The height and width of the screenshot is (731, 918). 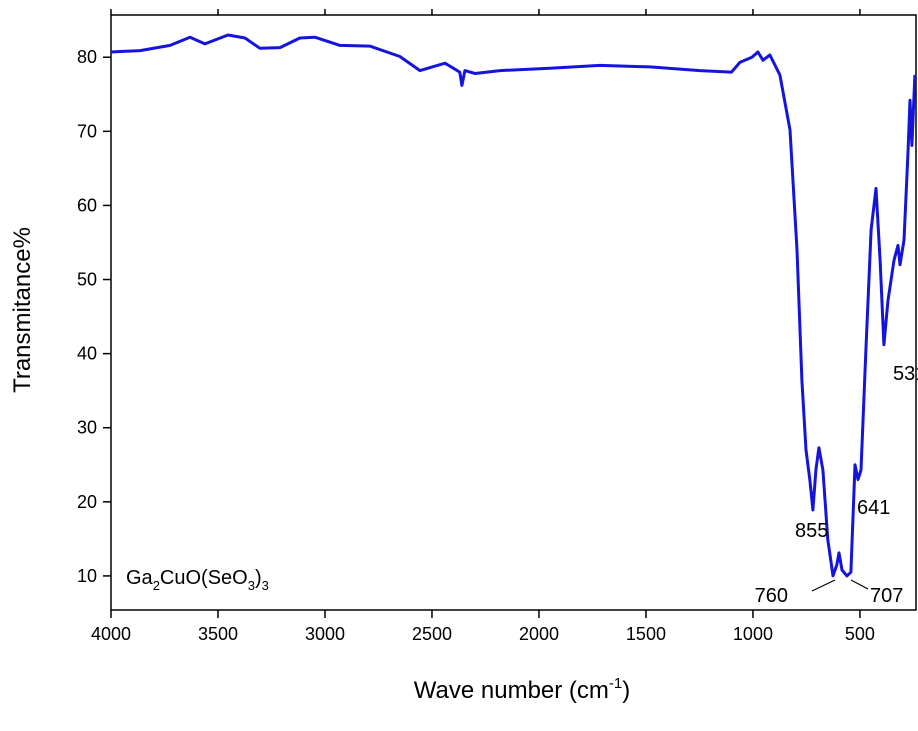 What do you see at coordinates (905, 374) in the screenshot?
I see `peak-annotation: 531` at bounding box center [905, 374].